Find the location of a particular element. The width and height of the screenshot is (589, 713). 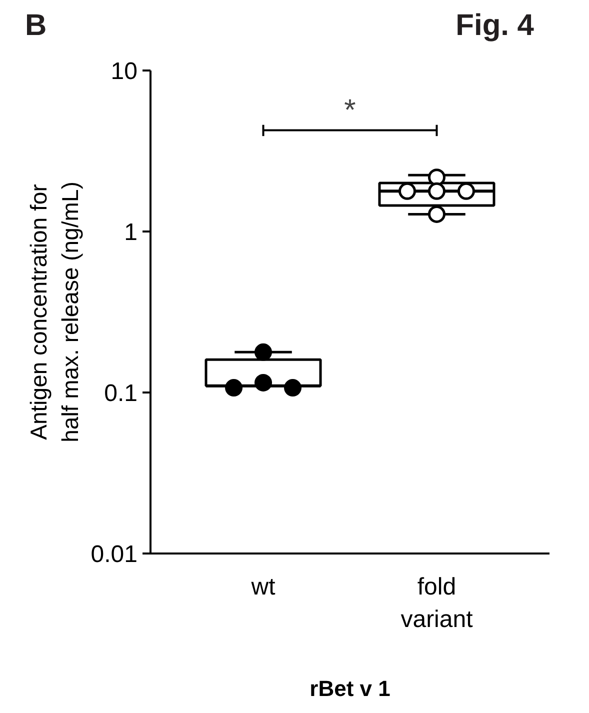

y-axis-title: Antigen concentration for half max. release (ng/mL) is located at coordinates (54, 312).